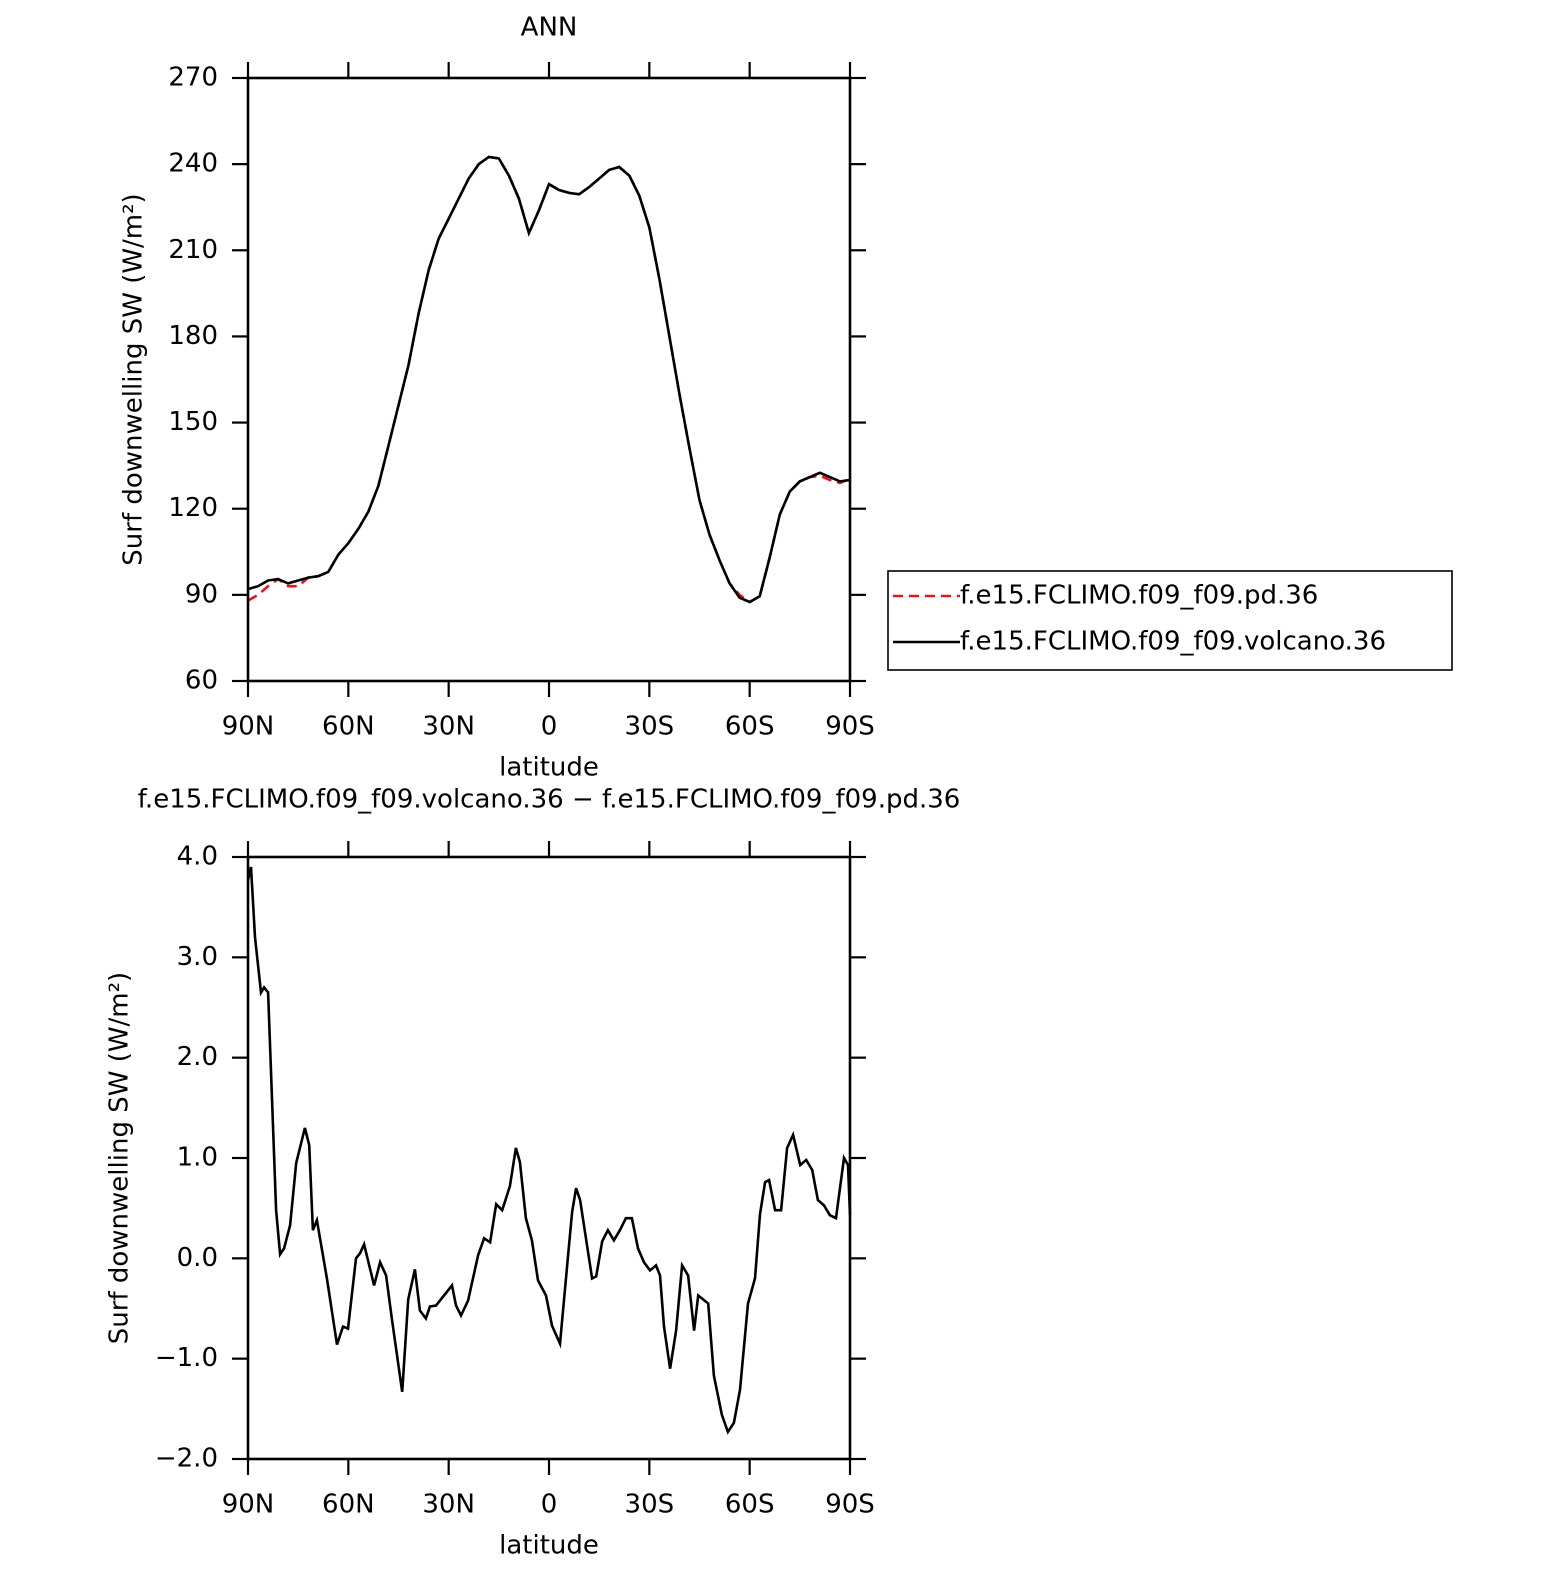 Image resolution: width=1560 pixels, height=1569 pixels. I want to click on chart-title: ANN, so click(549, 28).